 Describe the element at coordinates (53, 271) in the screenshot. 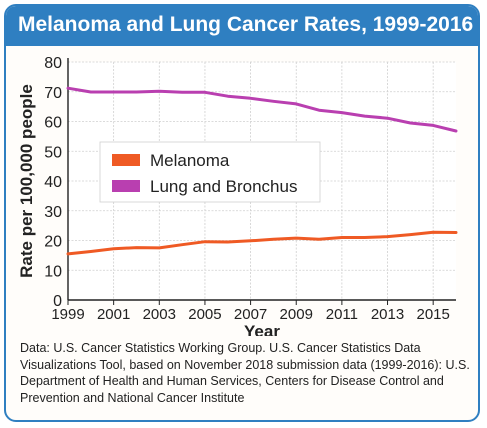

I see `y-tick-label: 10` at that location.